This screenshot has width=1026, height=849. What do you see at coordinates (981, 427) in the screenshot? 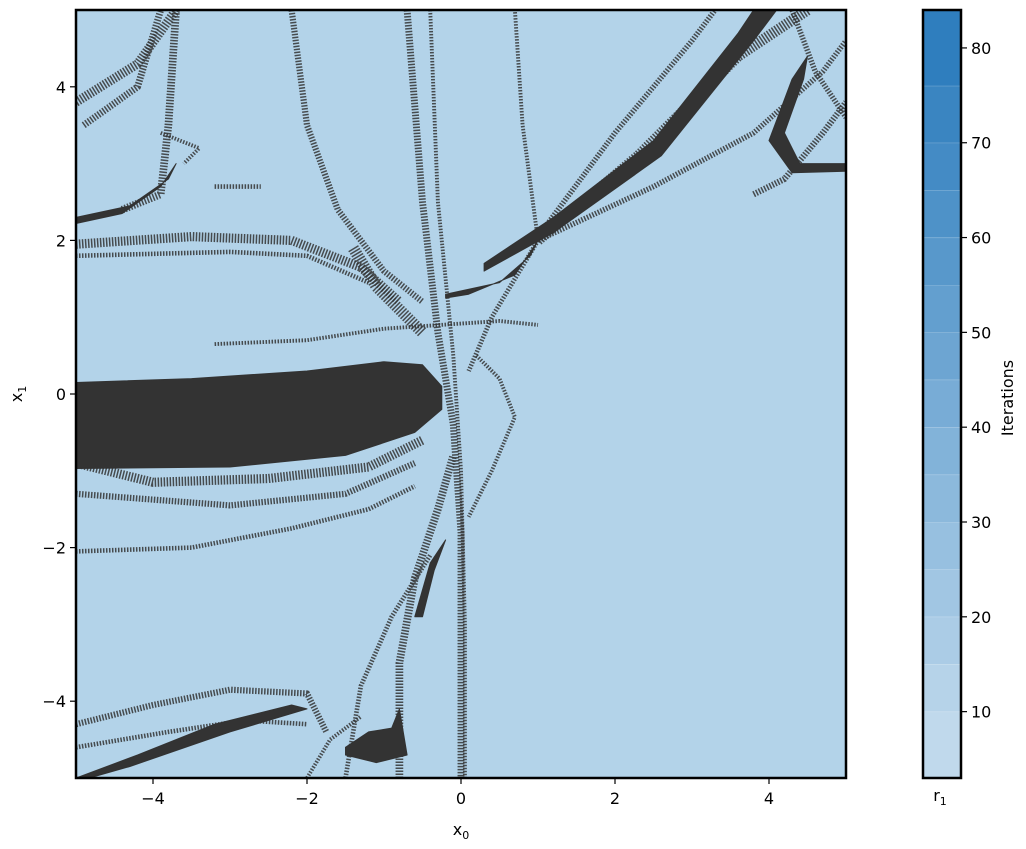
I see `colorbar-tick-label-3: 40` at bounding box center [981, 427].